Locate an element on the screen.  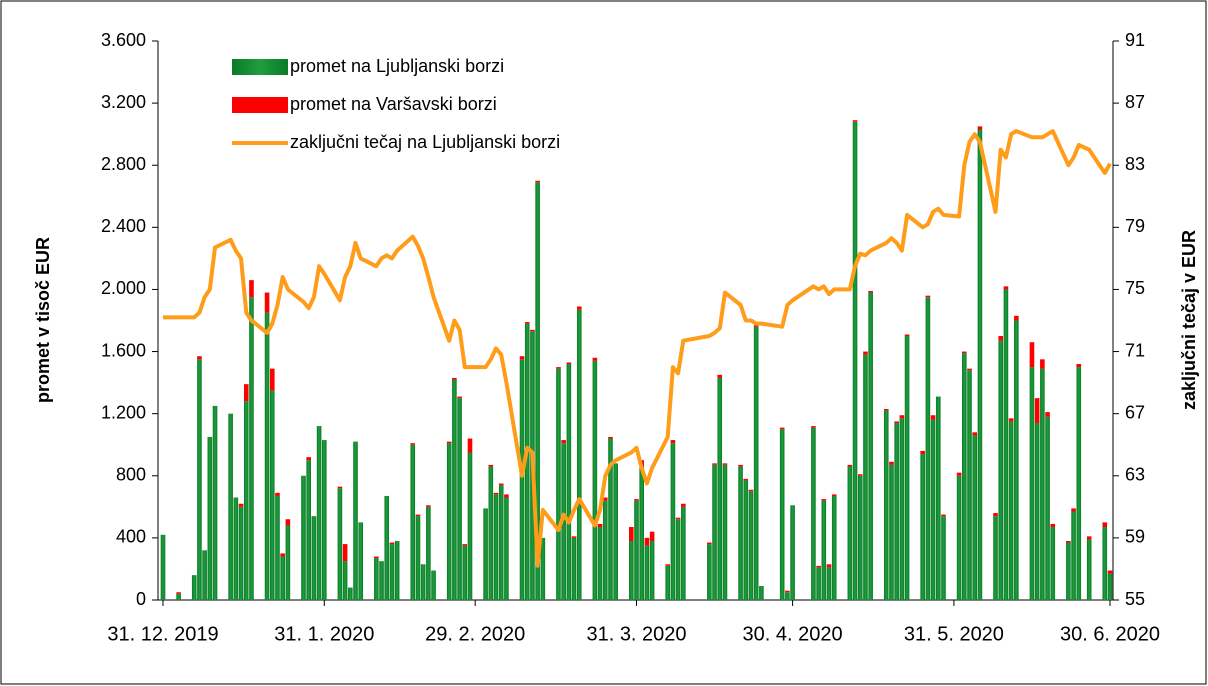
y-tick-label: 2.800 is located at coordinates (123, 164).